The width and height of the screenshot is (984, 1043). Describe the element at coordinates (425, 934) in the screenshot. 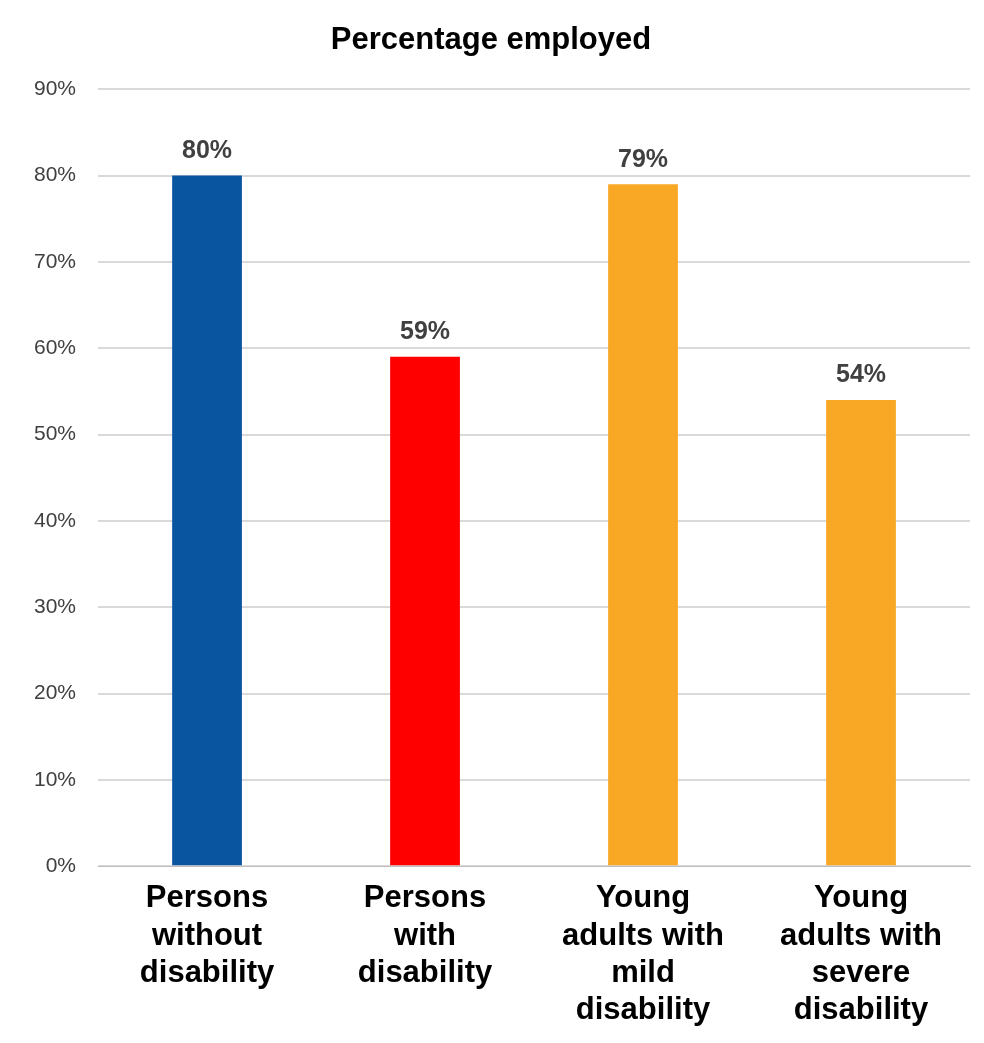

I see `x-tick-label: Persons with disability` at that location.